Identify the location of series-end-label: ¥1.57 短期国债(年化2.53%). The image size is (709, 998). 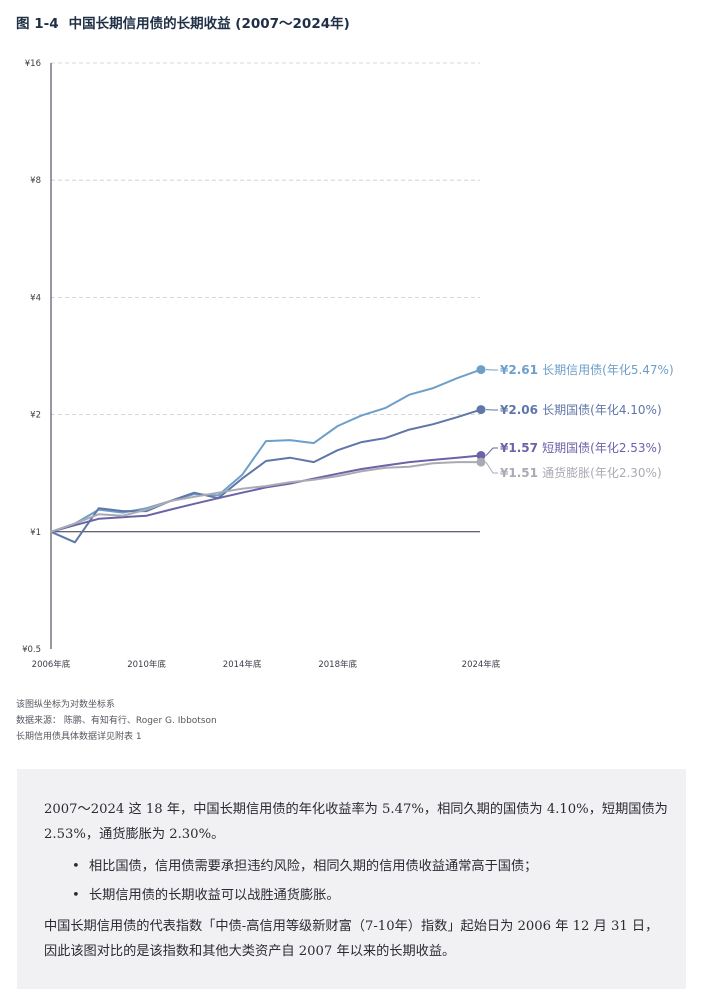
(581, 448).